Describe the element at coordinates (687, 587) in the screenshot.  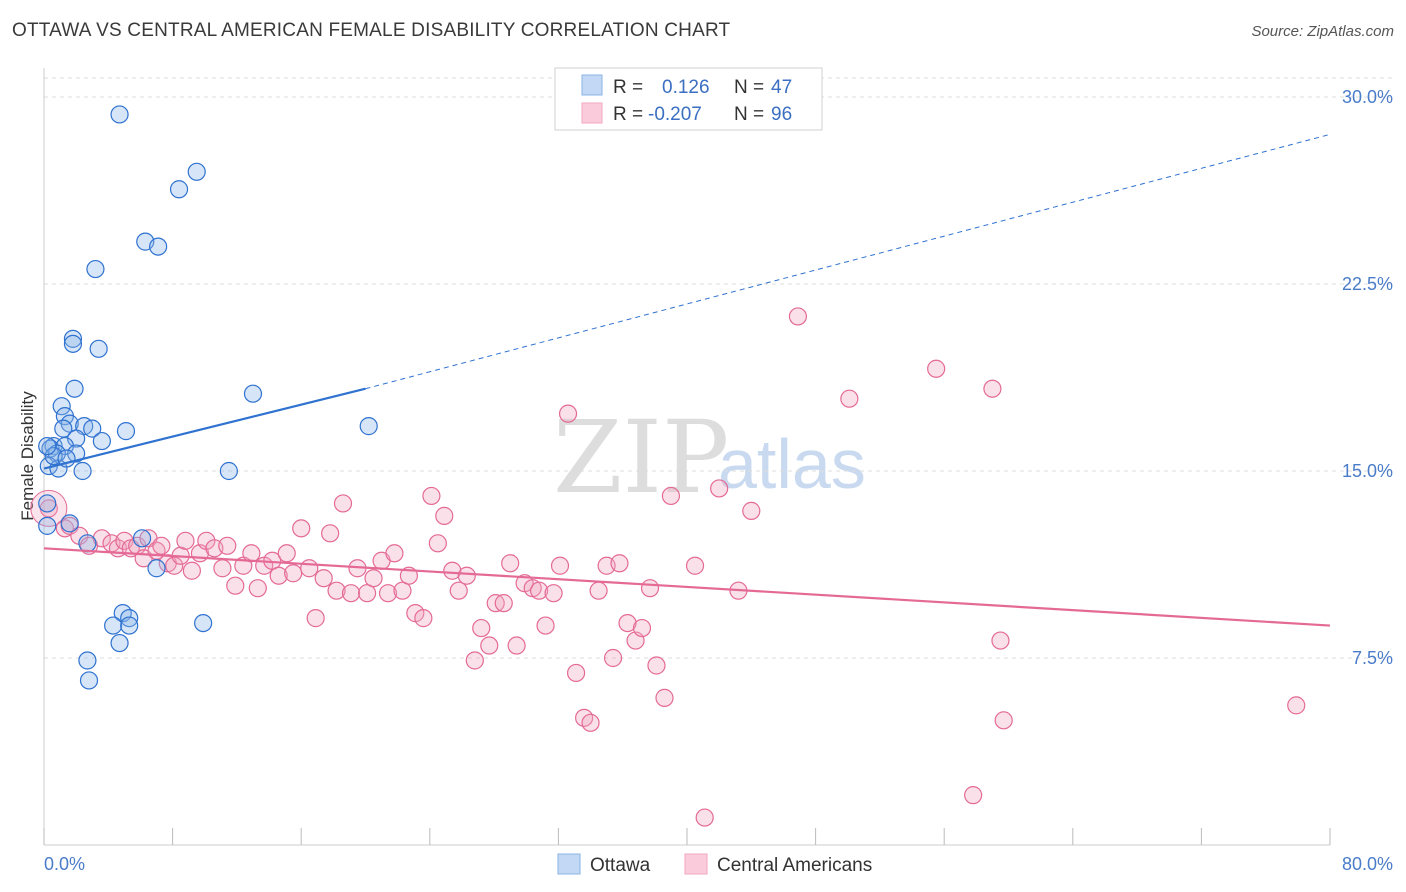
I see `central-americans-trend-line` at that location.